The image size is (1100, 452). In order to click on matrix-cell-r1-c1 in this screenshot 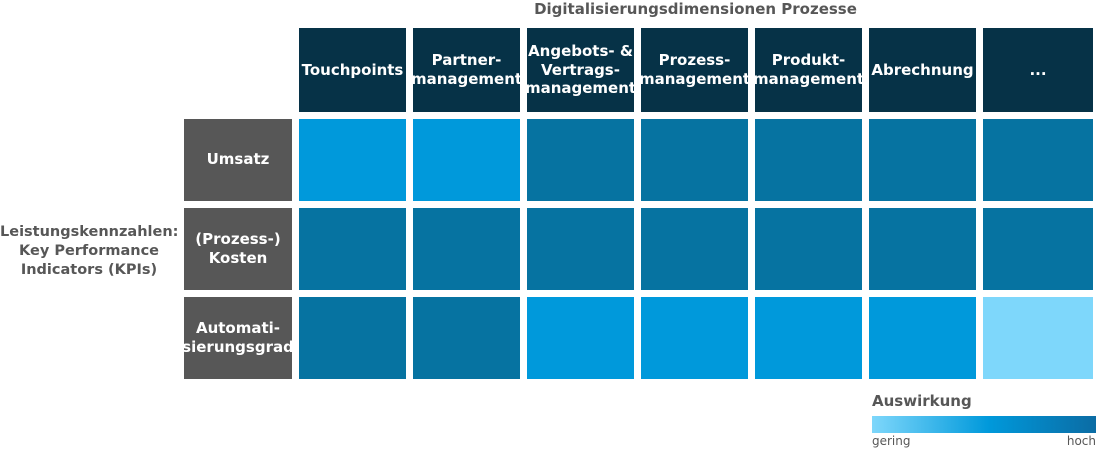, I will do `click(466, 249)`.